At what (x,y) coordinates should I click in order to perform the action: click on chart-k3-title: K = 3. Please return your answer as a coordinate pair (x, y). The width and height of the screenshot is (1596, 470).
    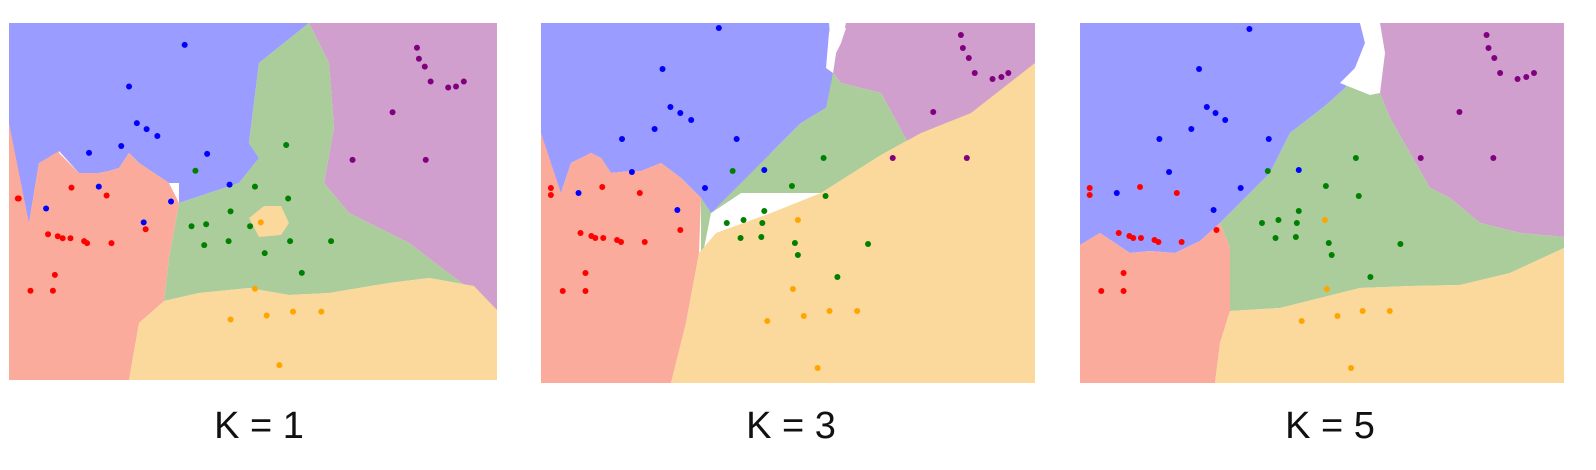
    Looking at the image, I should click on (791, 426).